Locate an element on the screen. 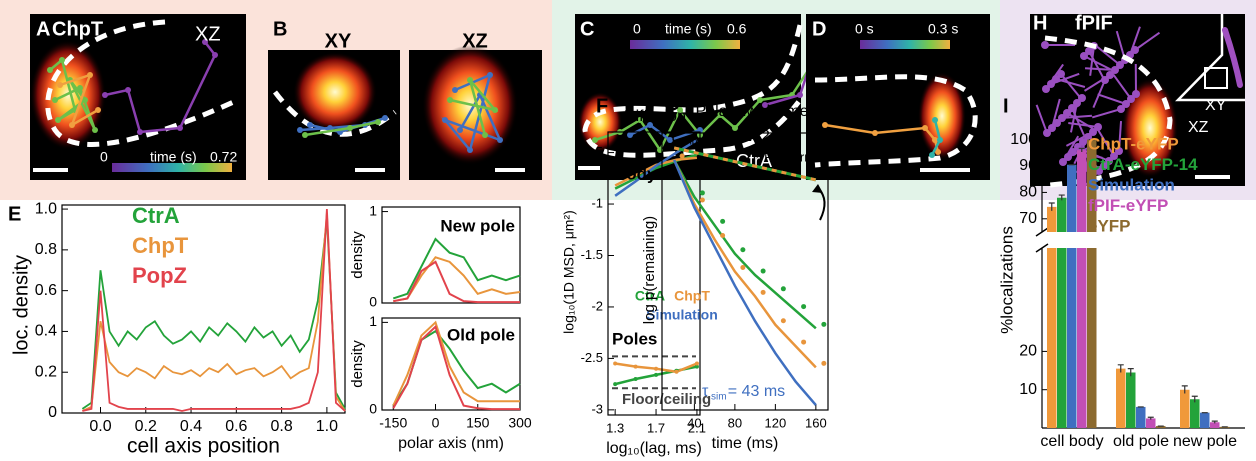 Image resolution: width=1256 pixels, height=461 pixels. legend-entry: fPIF-eYFP is located at coordinates (1128, 205).